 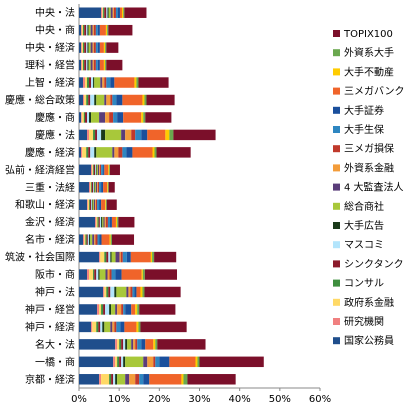 I want to click on category-label: 神戸・法, so click(x=55, y=292).